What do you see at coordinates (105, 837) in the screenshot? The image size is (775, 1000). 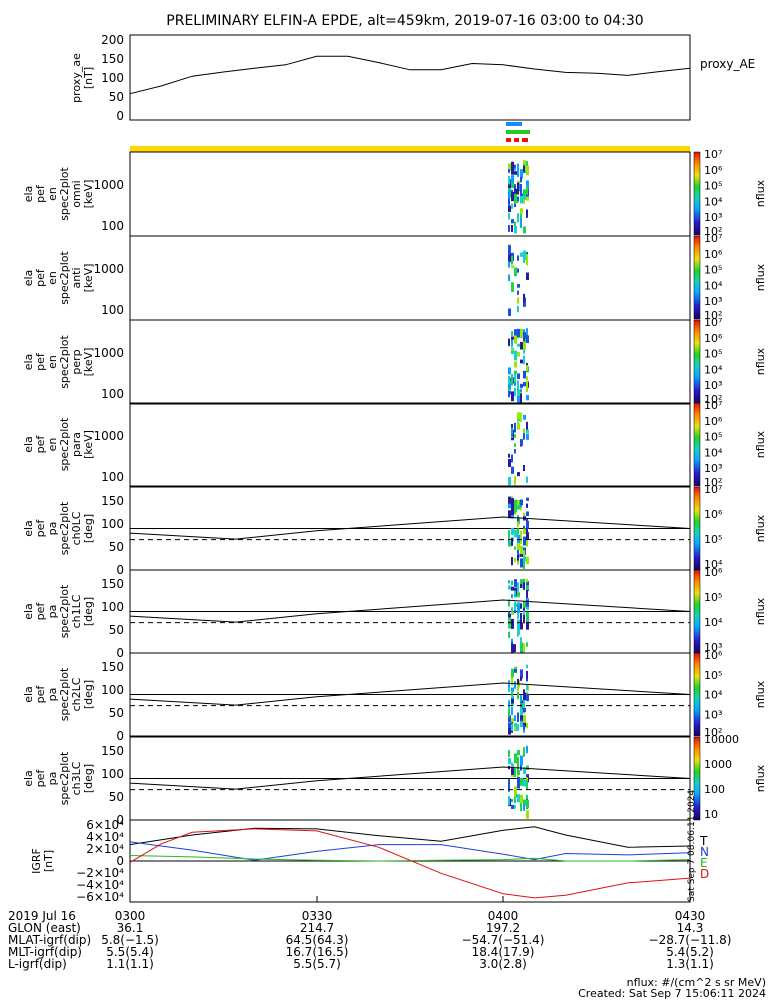 I see `igrf-tick-4e4: 4×10⁴` at bounding box center [105, 837].